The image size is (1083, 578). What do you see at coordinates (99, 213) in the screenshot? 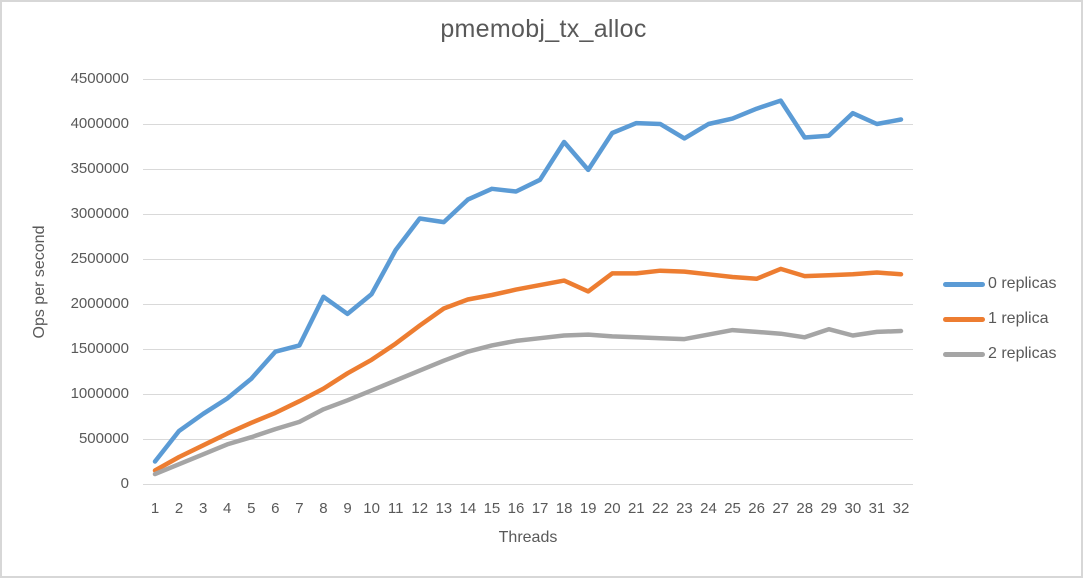
I see `y-tick-label: 3000000` at bounding box center [99, 213].